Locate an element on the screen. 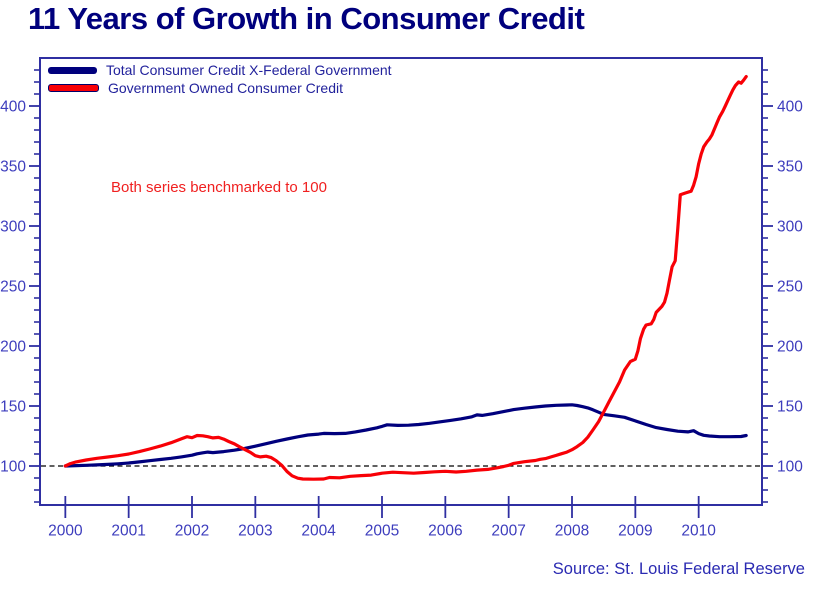  svg-text: 2002 is located at coordinates (192, 530).